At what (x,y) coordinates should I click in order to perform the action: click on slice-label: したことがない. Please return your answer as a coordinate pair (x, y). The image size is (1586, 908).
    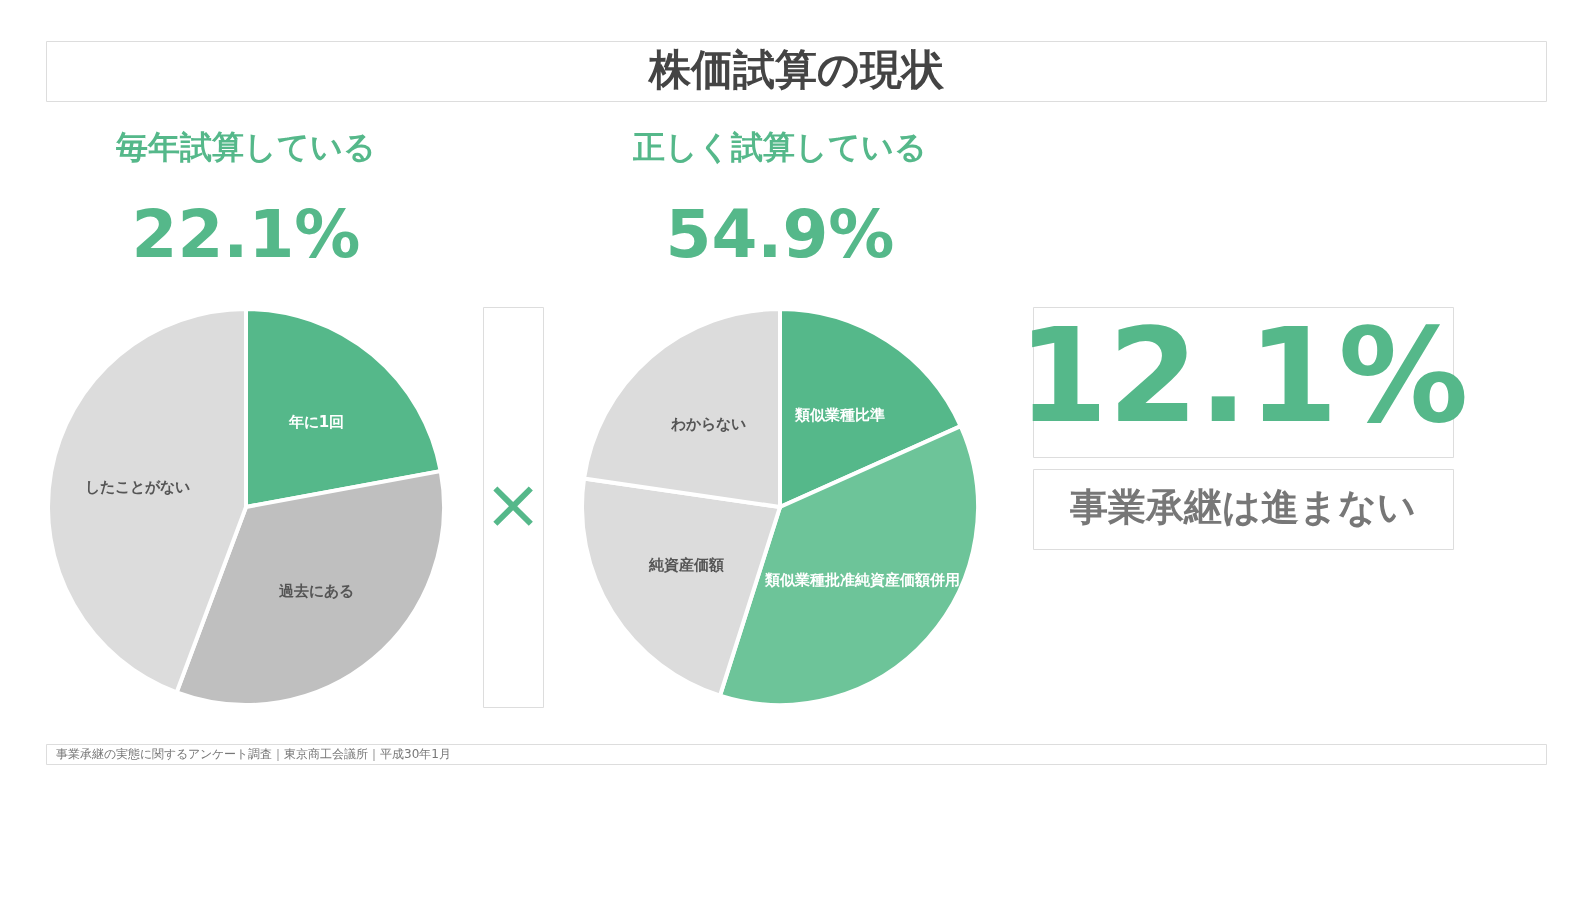
    Looking at the image, I should click on (138, 487).